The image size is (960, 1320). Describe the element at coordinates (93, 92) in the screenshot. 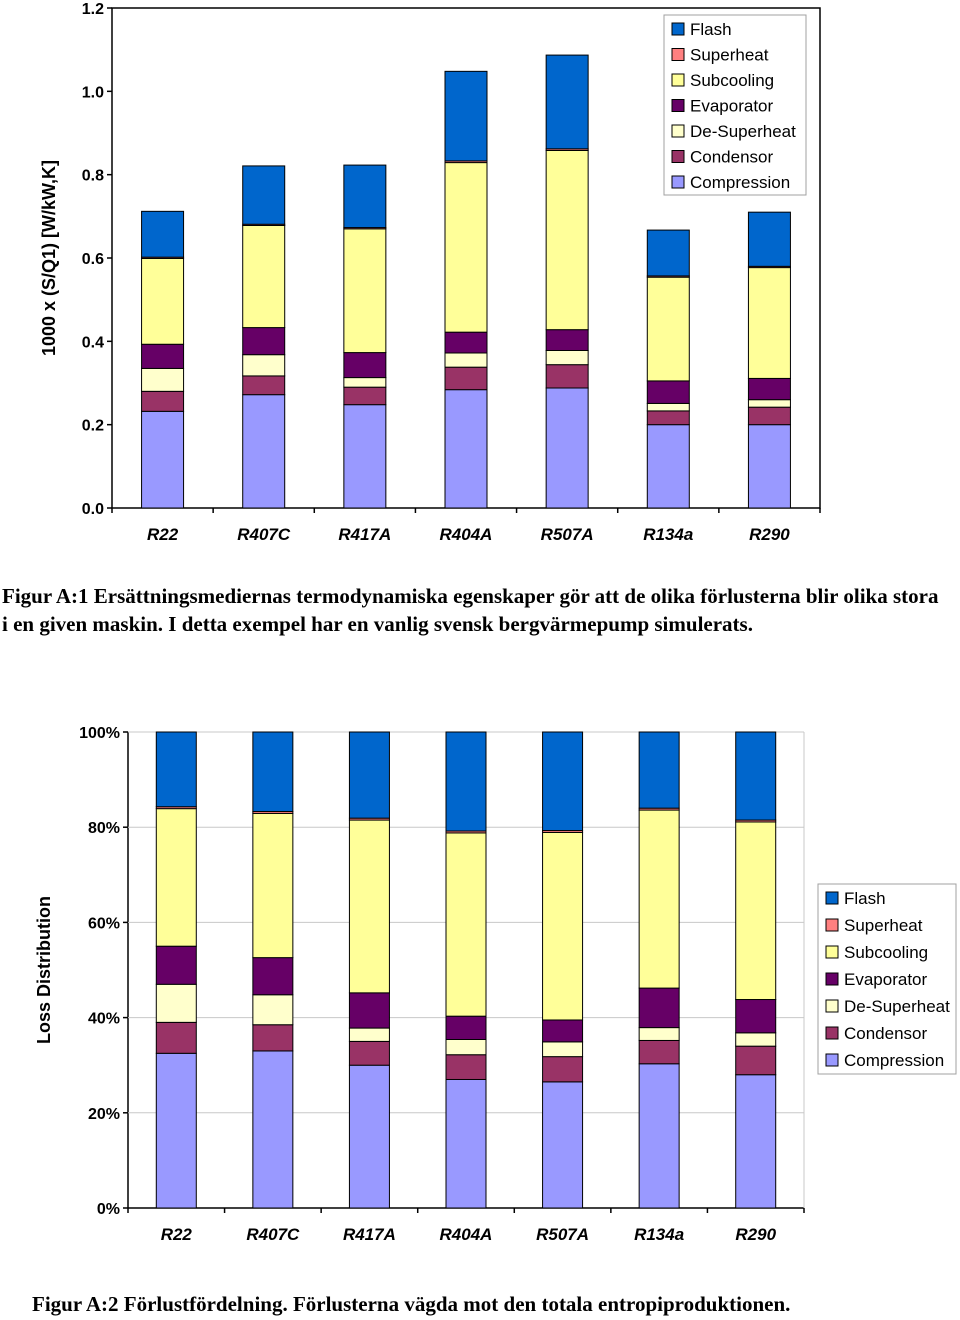

I see `y-tick-label: 1.0` at that location.